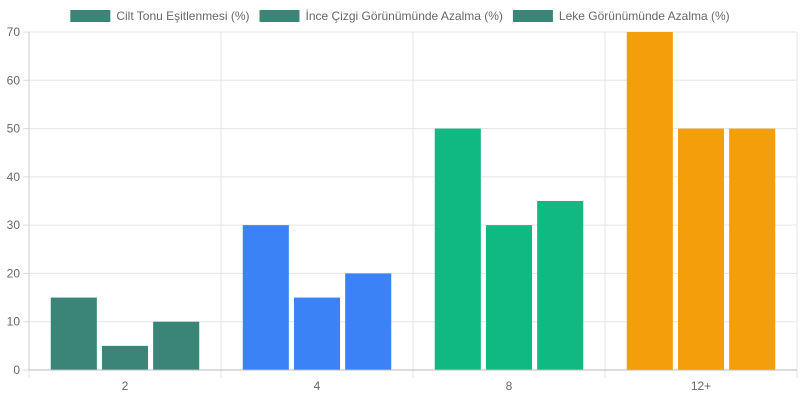 The image size is (800, 400). I want to click on y-tick-label: 20, so click(14, 273).